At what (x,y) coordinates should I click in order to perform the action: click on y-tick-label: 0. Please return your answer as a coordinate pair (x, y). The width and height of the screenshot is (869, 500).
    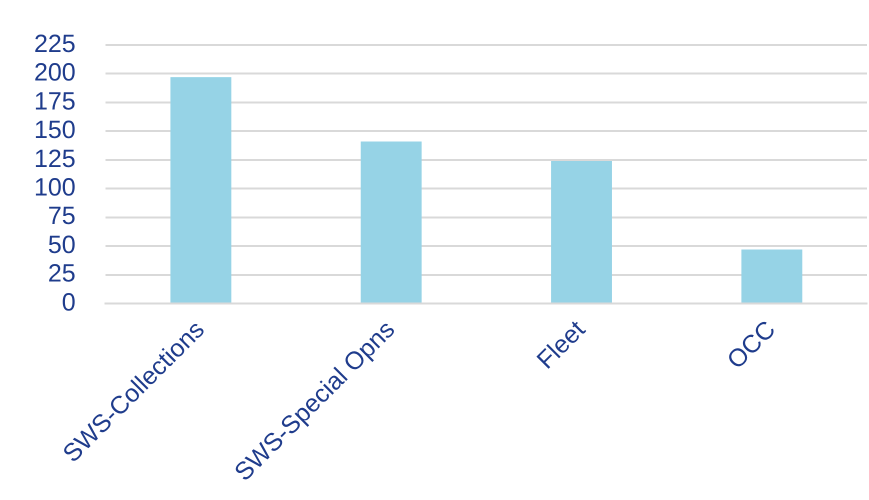
    Looking at the image, I should click on (69, 302).